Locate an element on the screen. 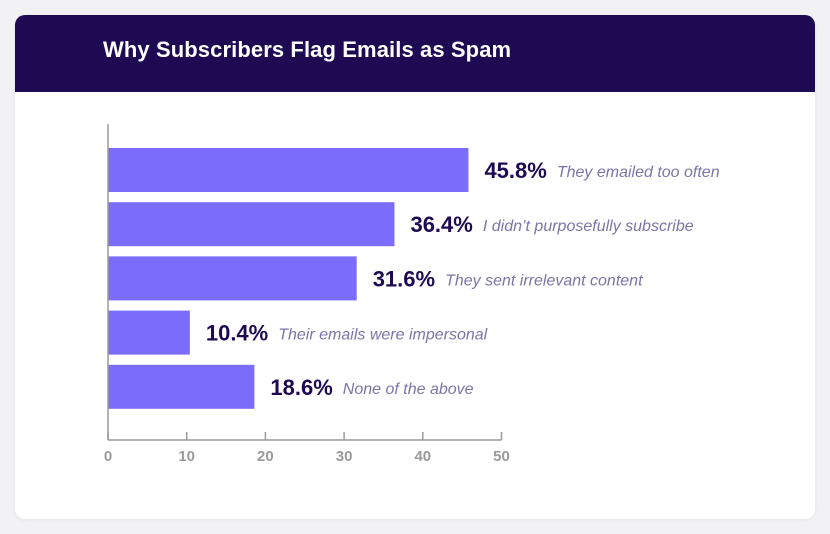 The image size is (830, 534). card-header: Why Subscribers Flag Emails as Spam is located at coordinates (415, 53).